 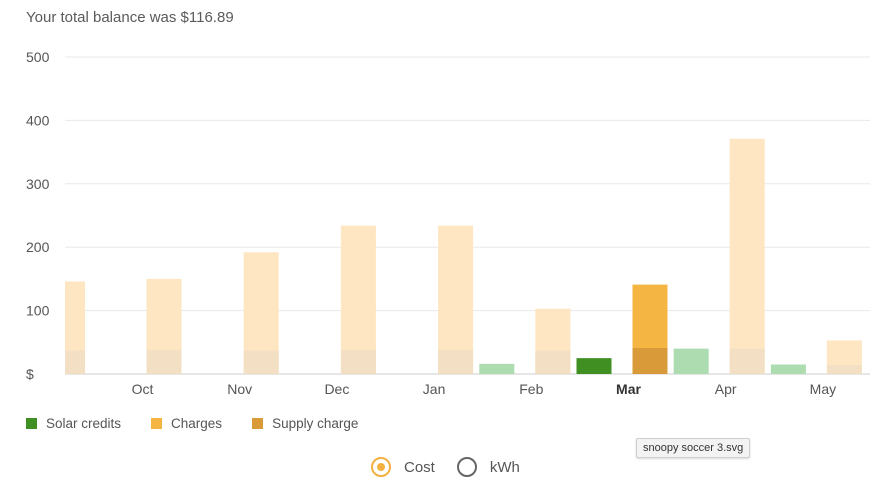 I want to click on bar-supply-feb, so click(x=553, y=362).